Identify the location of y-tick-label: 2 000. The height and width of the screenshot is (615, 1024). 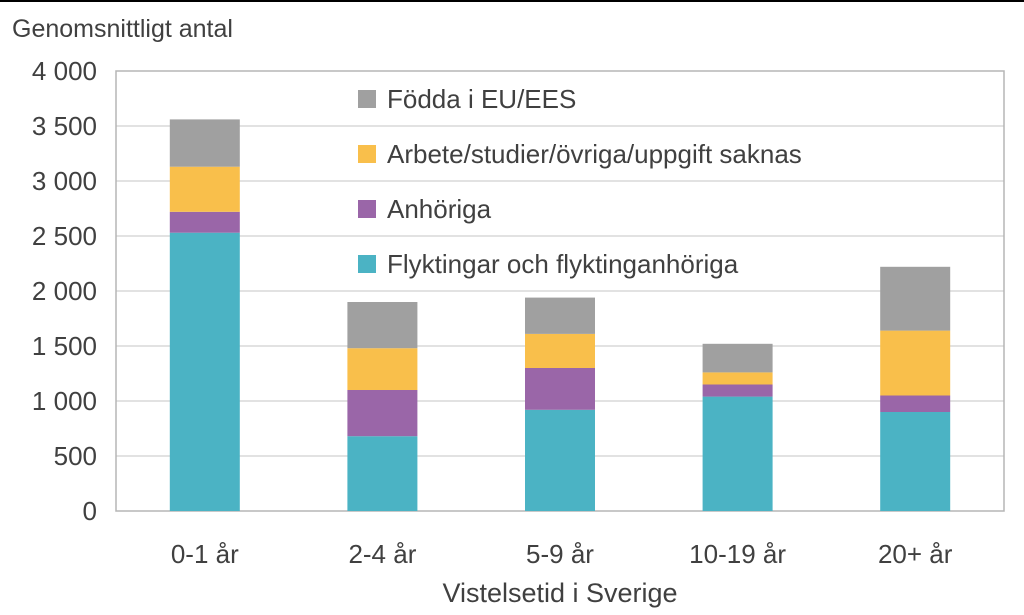
(64, 291).